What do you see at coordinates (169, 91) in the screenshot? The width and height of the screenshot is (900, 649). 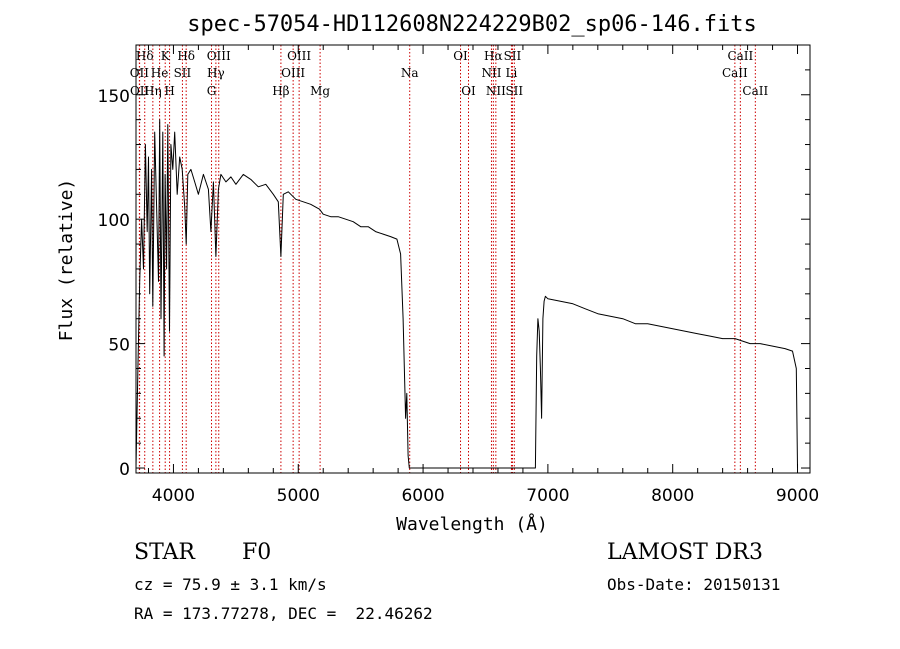 I see `spectral-line-label: H` at bounding box center [169, 91].